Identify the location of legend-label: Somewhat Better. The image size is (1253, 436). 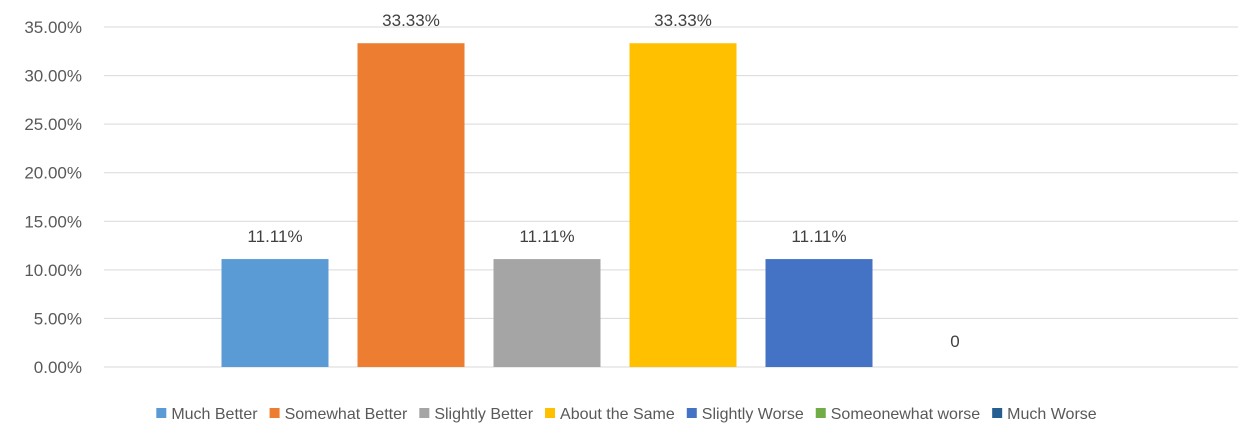
(346, 414).